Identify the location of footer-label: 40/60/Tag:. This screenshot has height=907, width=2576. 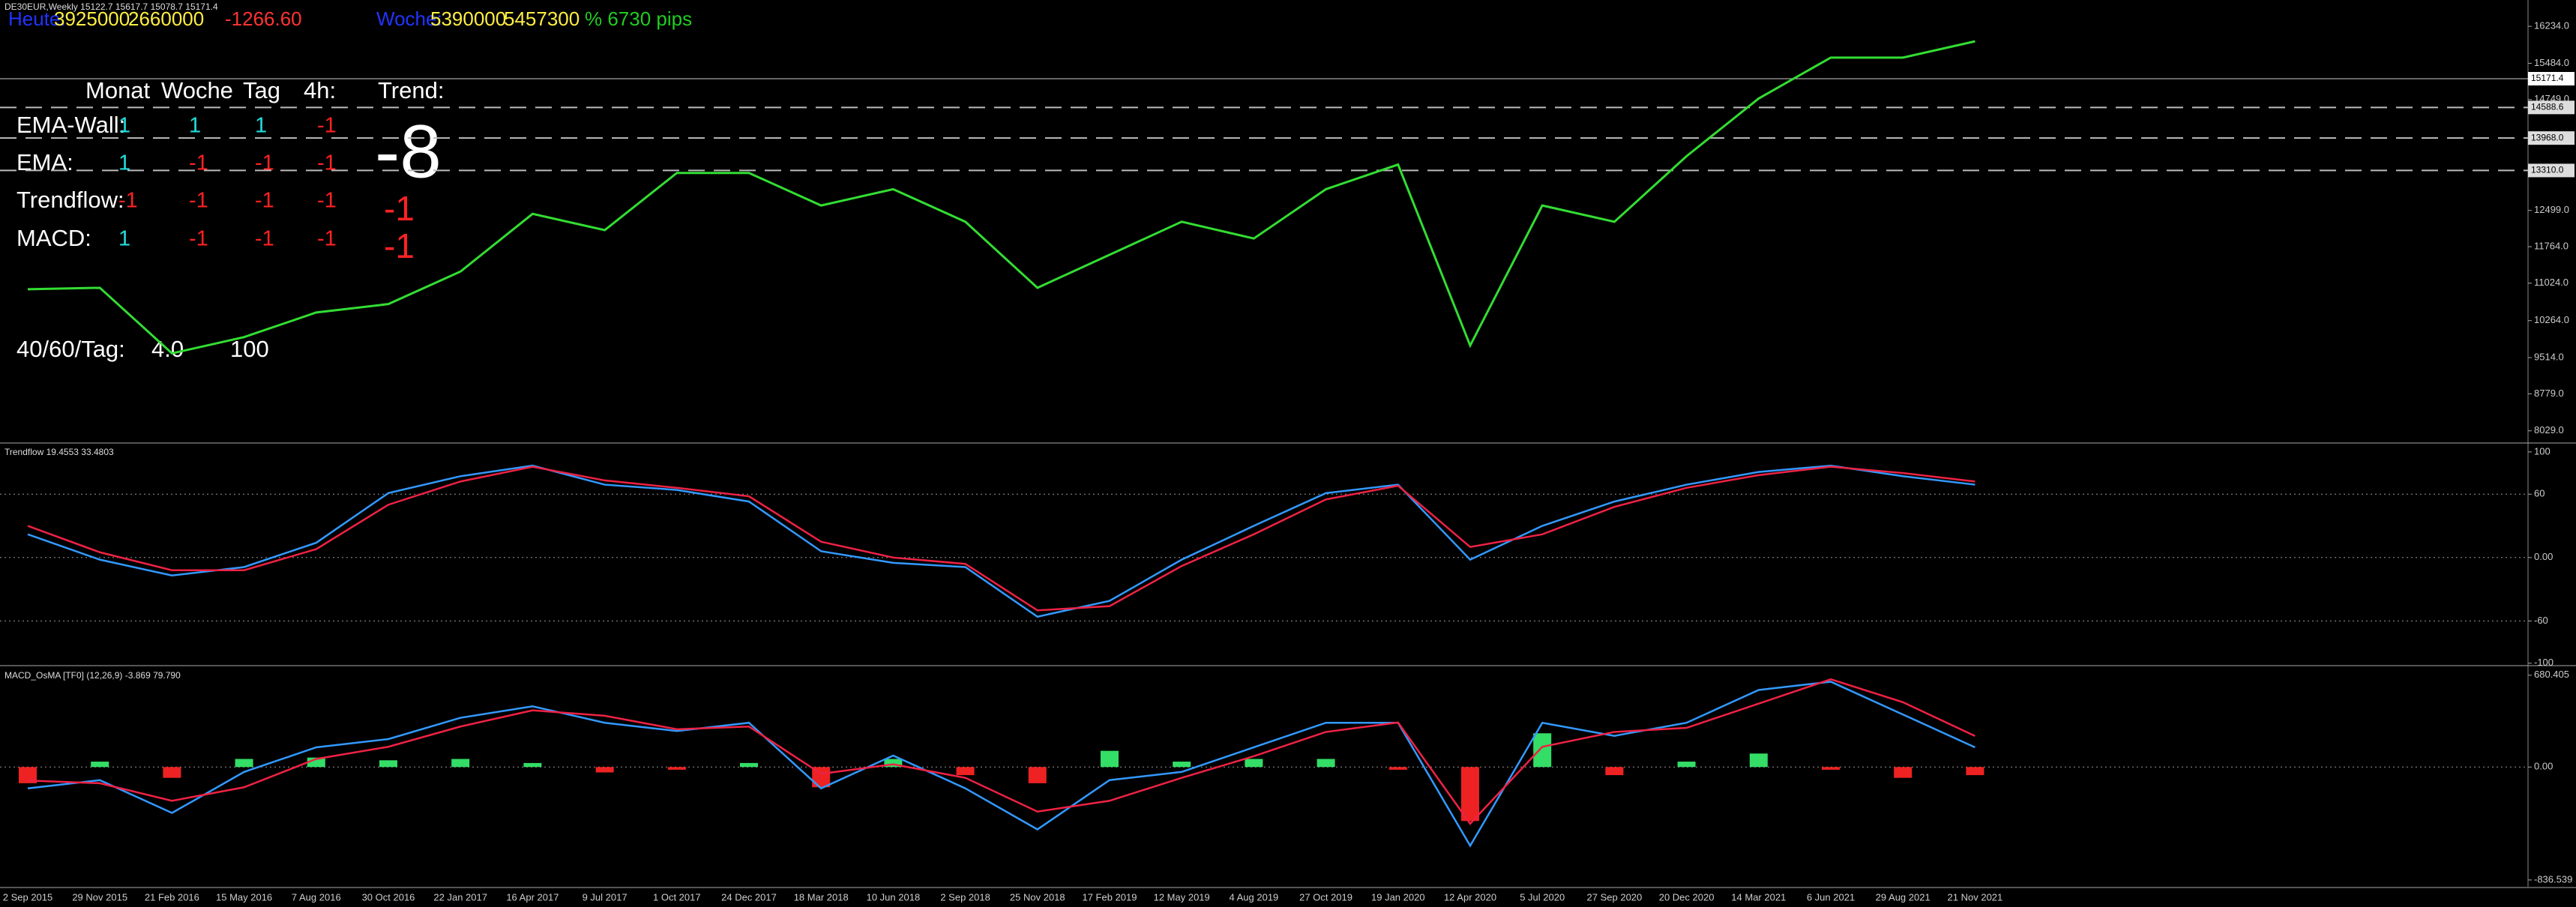
(70, 349).